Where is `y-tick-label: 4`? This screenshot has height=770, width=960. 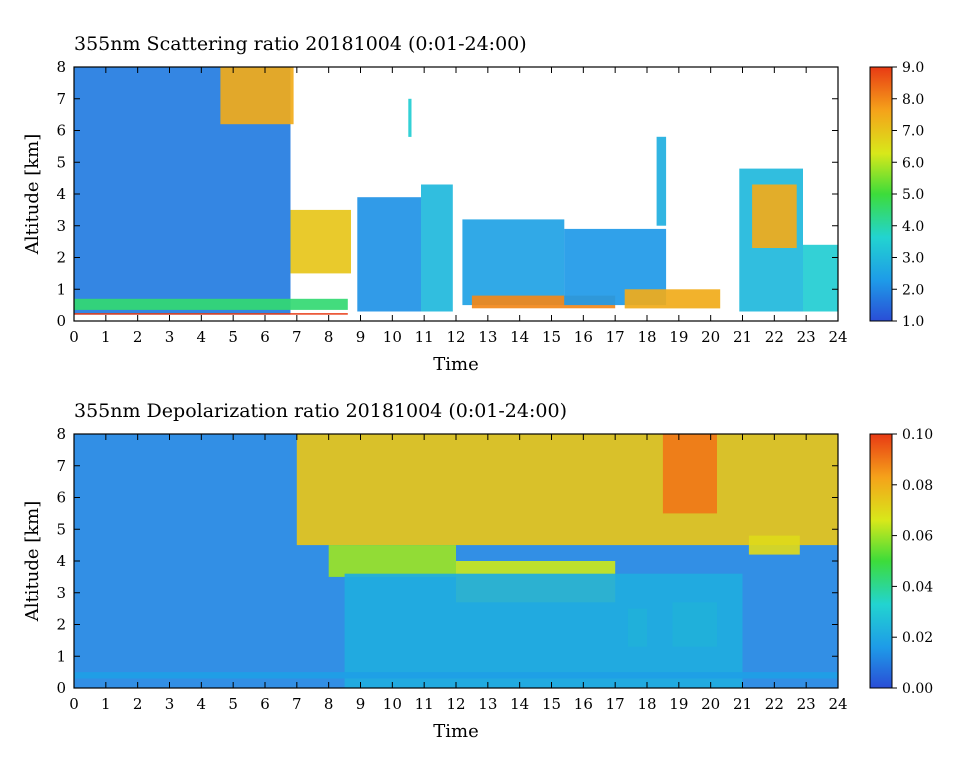
y-tick-label: 4 is located at coordinates (61, 561).